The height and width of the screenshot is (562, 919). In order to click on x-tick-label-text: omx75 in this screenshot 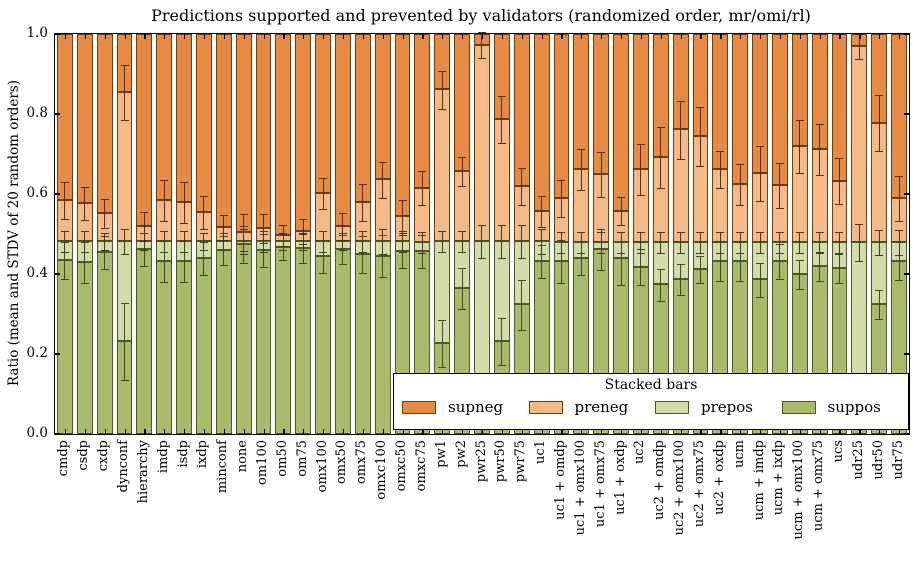, I will do `click(362, 462)`.